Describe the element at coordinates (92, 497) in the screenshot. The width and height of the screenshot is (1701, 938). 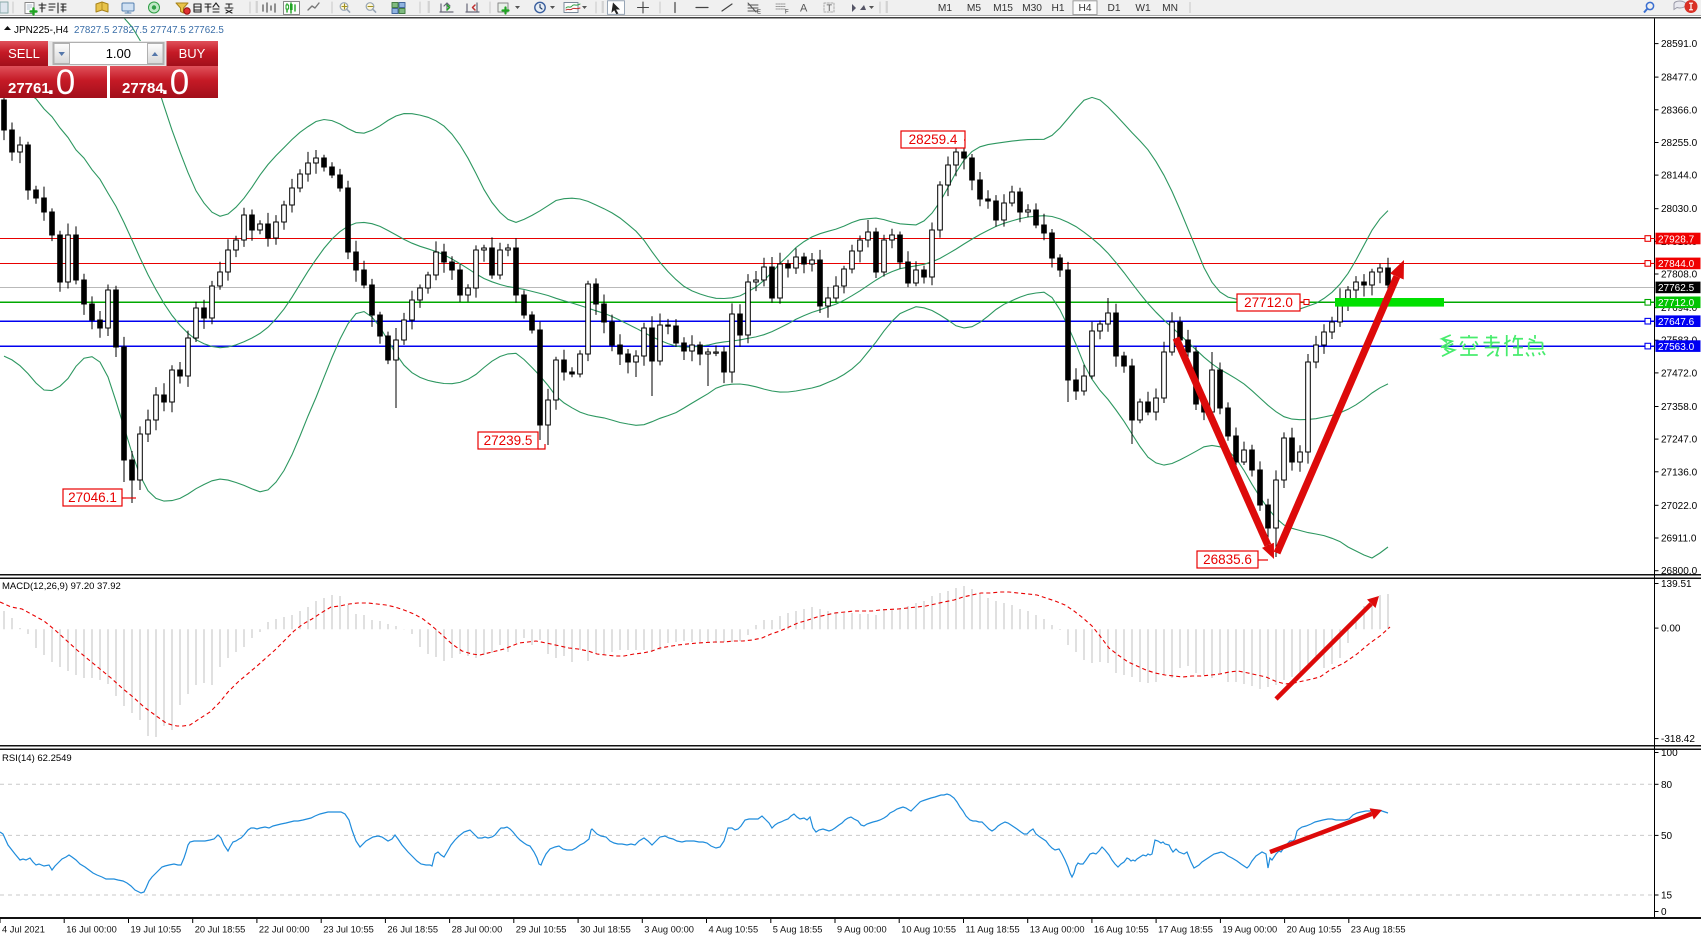
I see `svg-text: 27046.1` at that location.